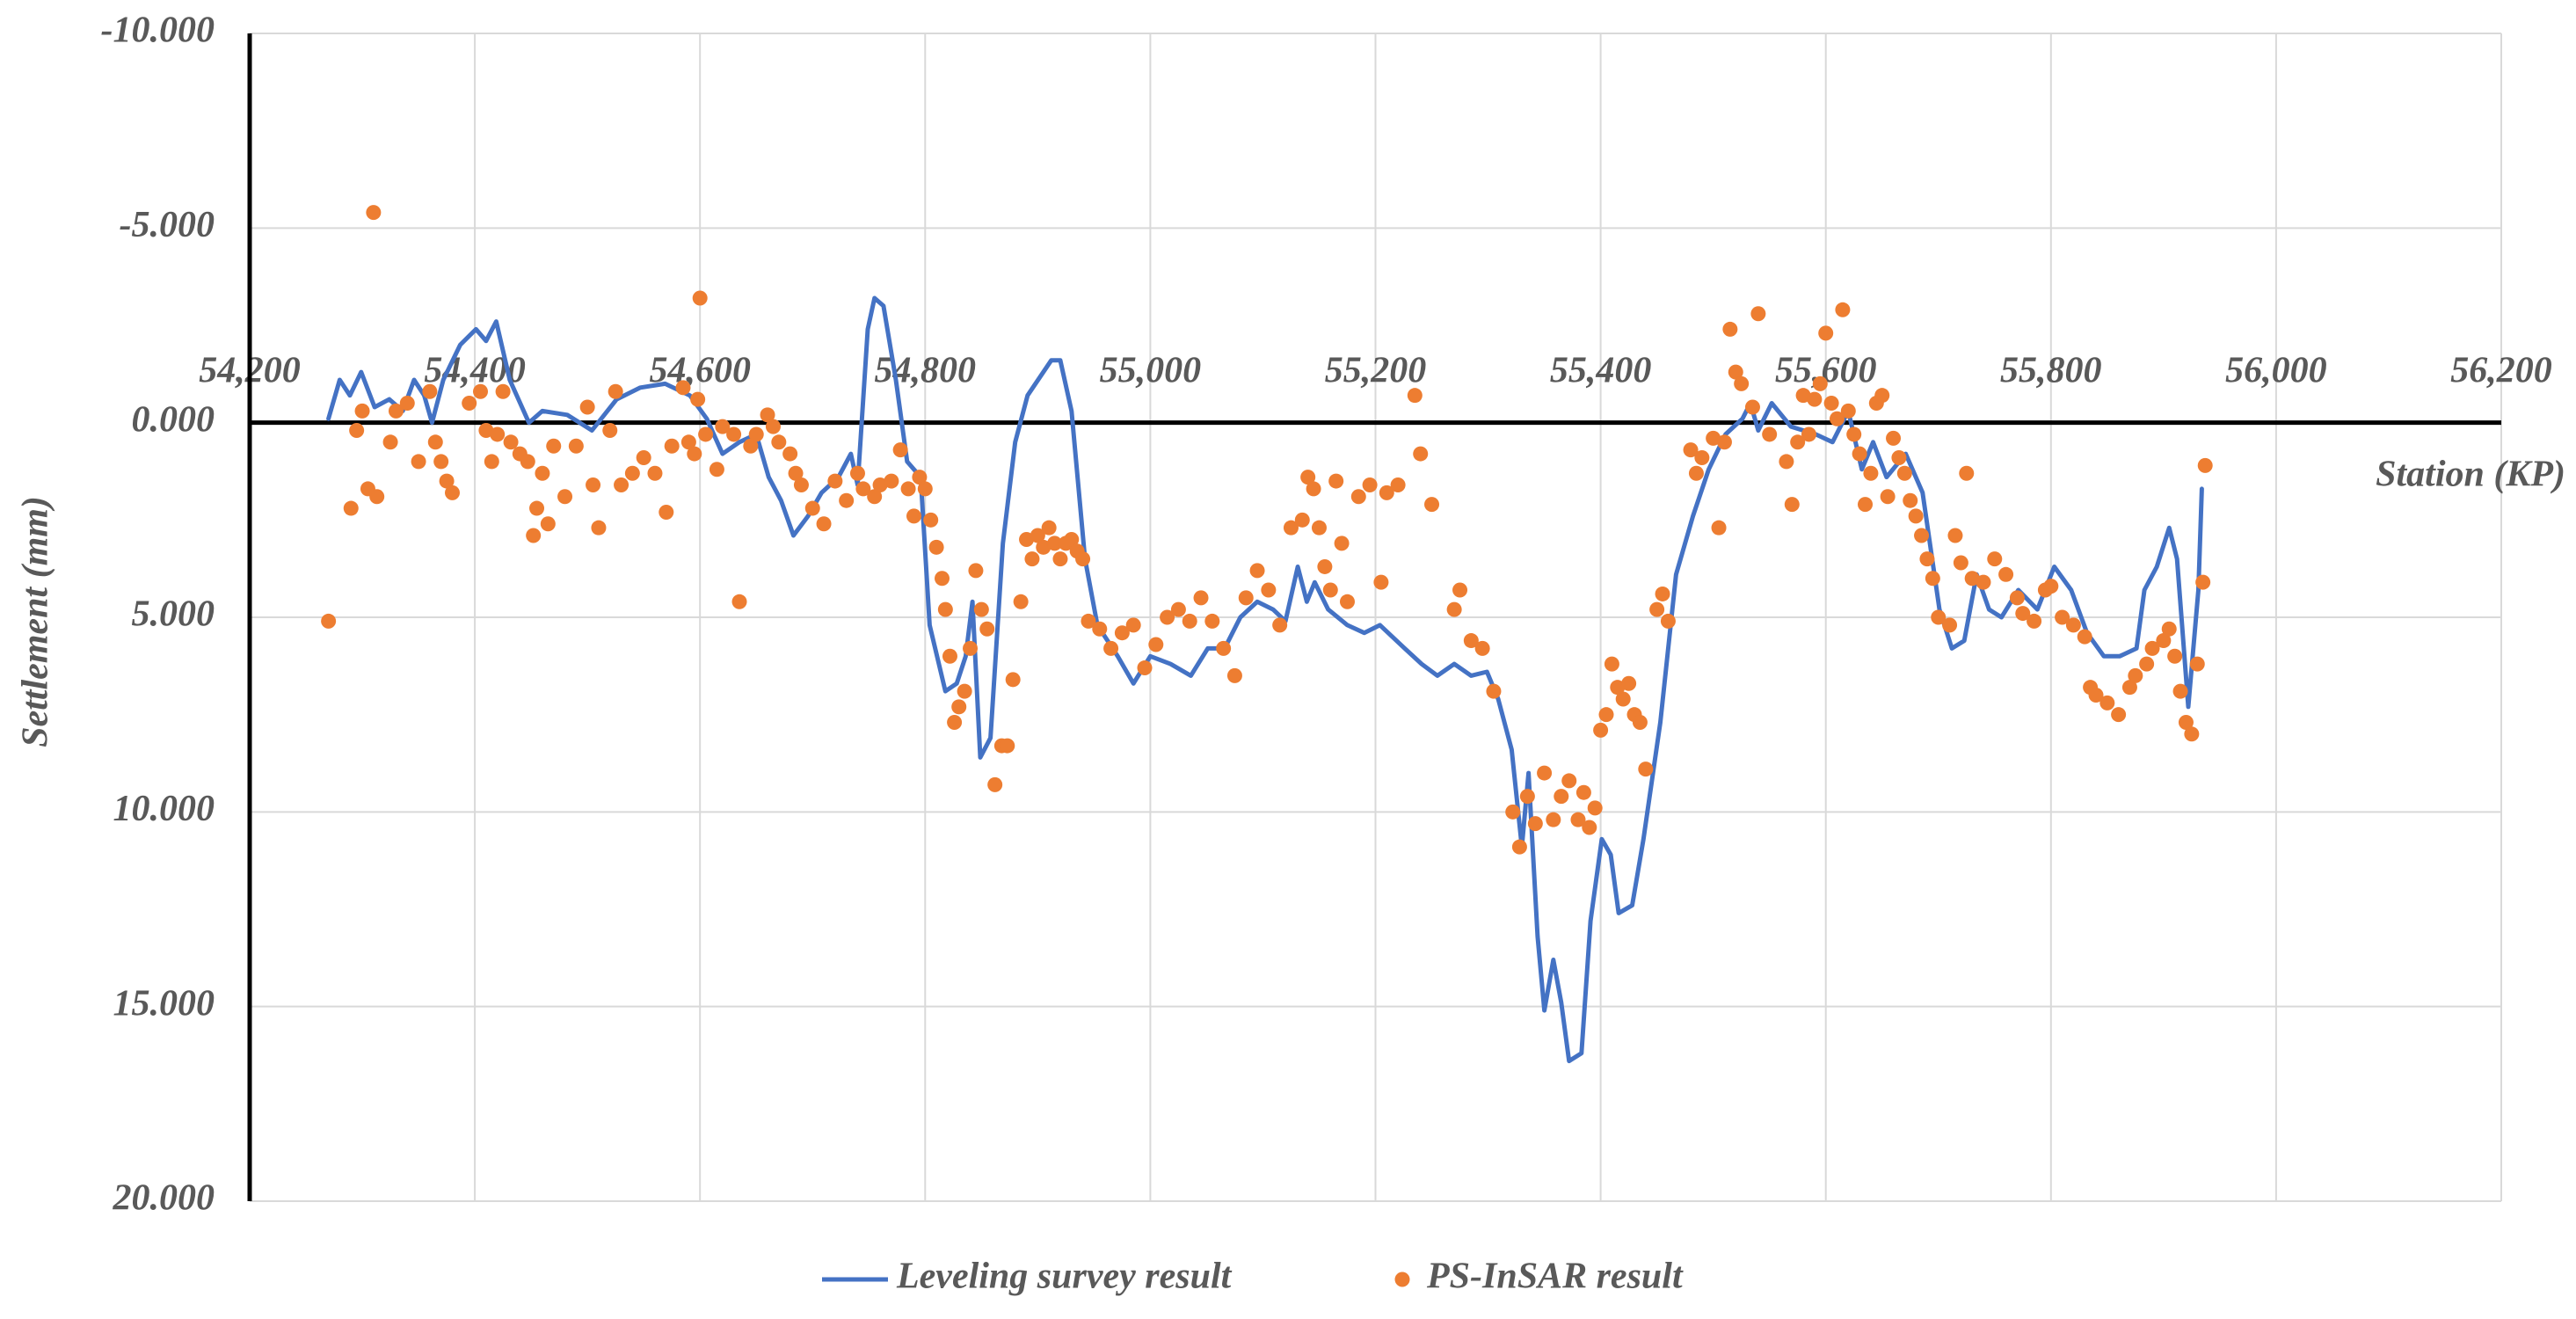 The image size is (2576, 1319). What do you see at coordinates (36, 621) in the screenshot?
I see `y-axis-title: Settlement (mm)` at bounding box center [36, 621].